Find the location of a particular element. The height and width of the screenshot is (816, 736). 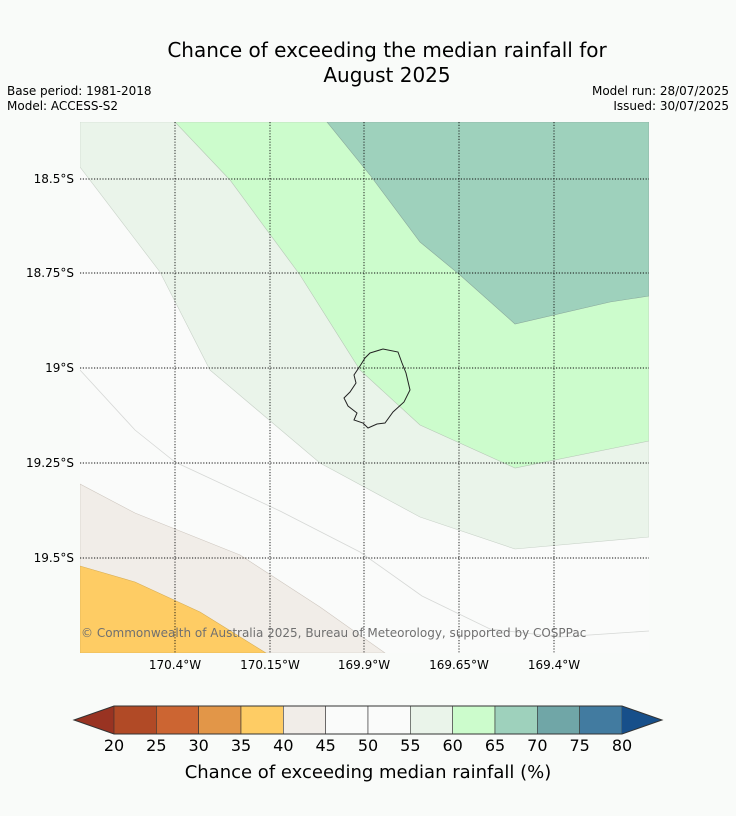

colorbar-tick-label: 45 is located at coordinates (325, 745).